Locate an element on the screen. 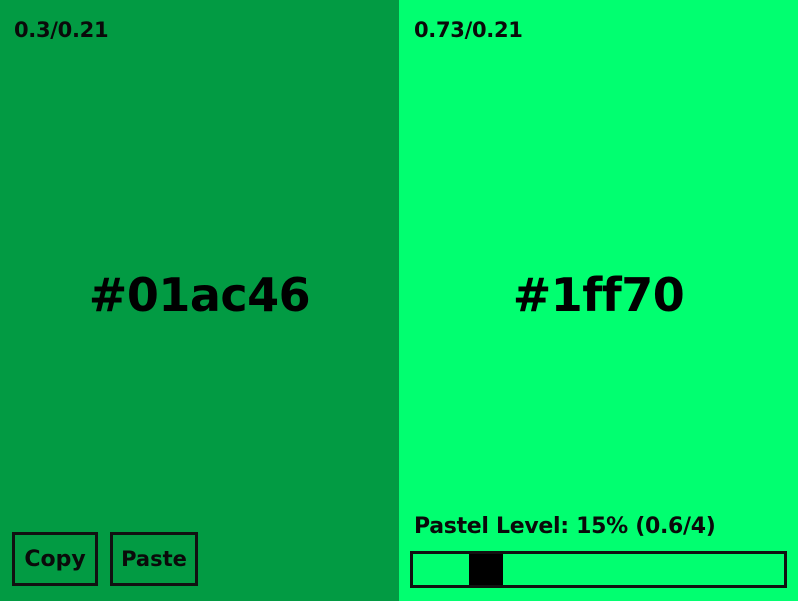 Image resolution: width=798 pixels, height=601 pixels. left-hex-code: #01ac46 is located at coordinates (199, 295).